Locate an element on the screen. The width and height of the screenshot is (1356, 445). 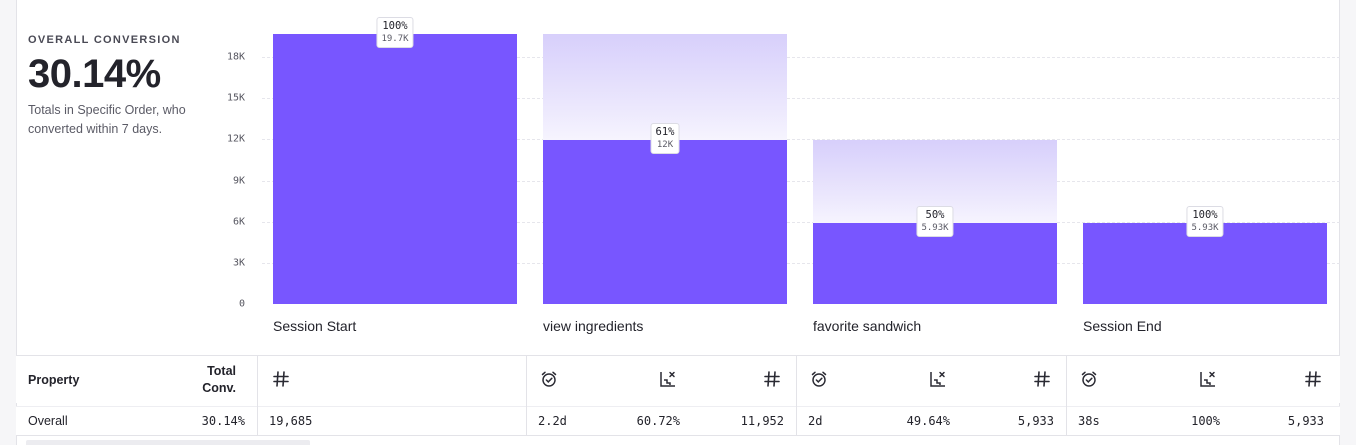
total-conv-header: Total Conv. is located at coordinates (216, 380).